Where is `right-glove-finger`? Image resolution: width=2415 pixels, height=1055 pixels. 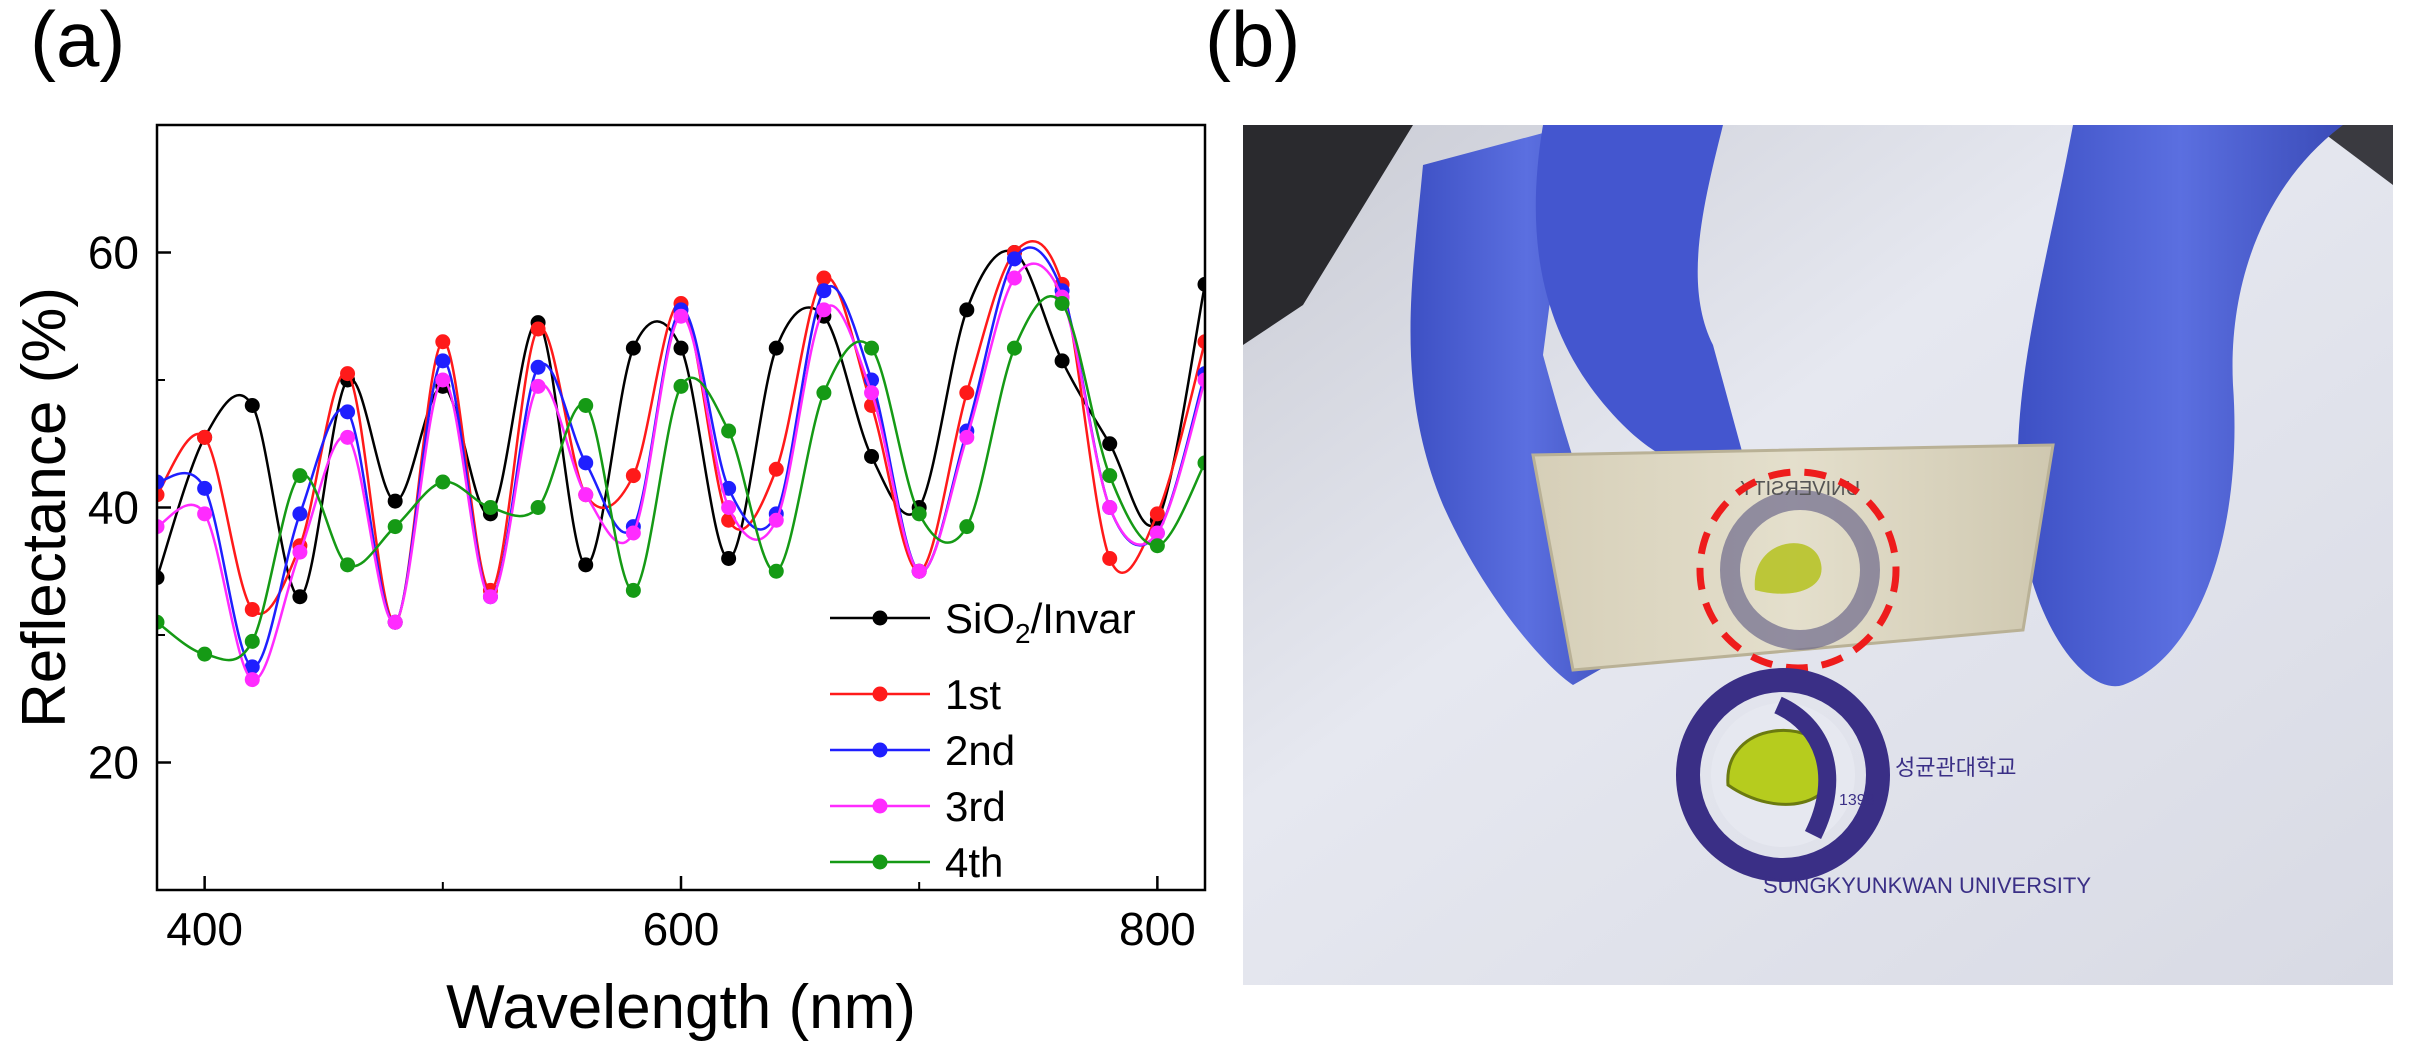 right-glove-finger is located at coordinates (2180, 406).